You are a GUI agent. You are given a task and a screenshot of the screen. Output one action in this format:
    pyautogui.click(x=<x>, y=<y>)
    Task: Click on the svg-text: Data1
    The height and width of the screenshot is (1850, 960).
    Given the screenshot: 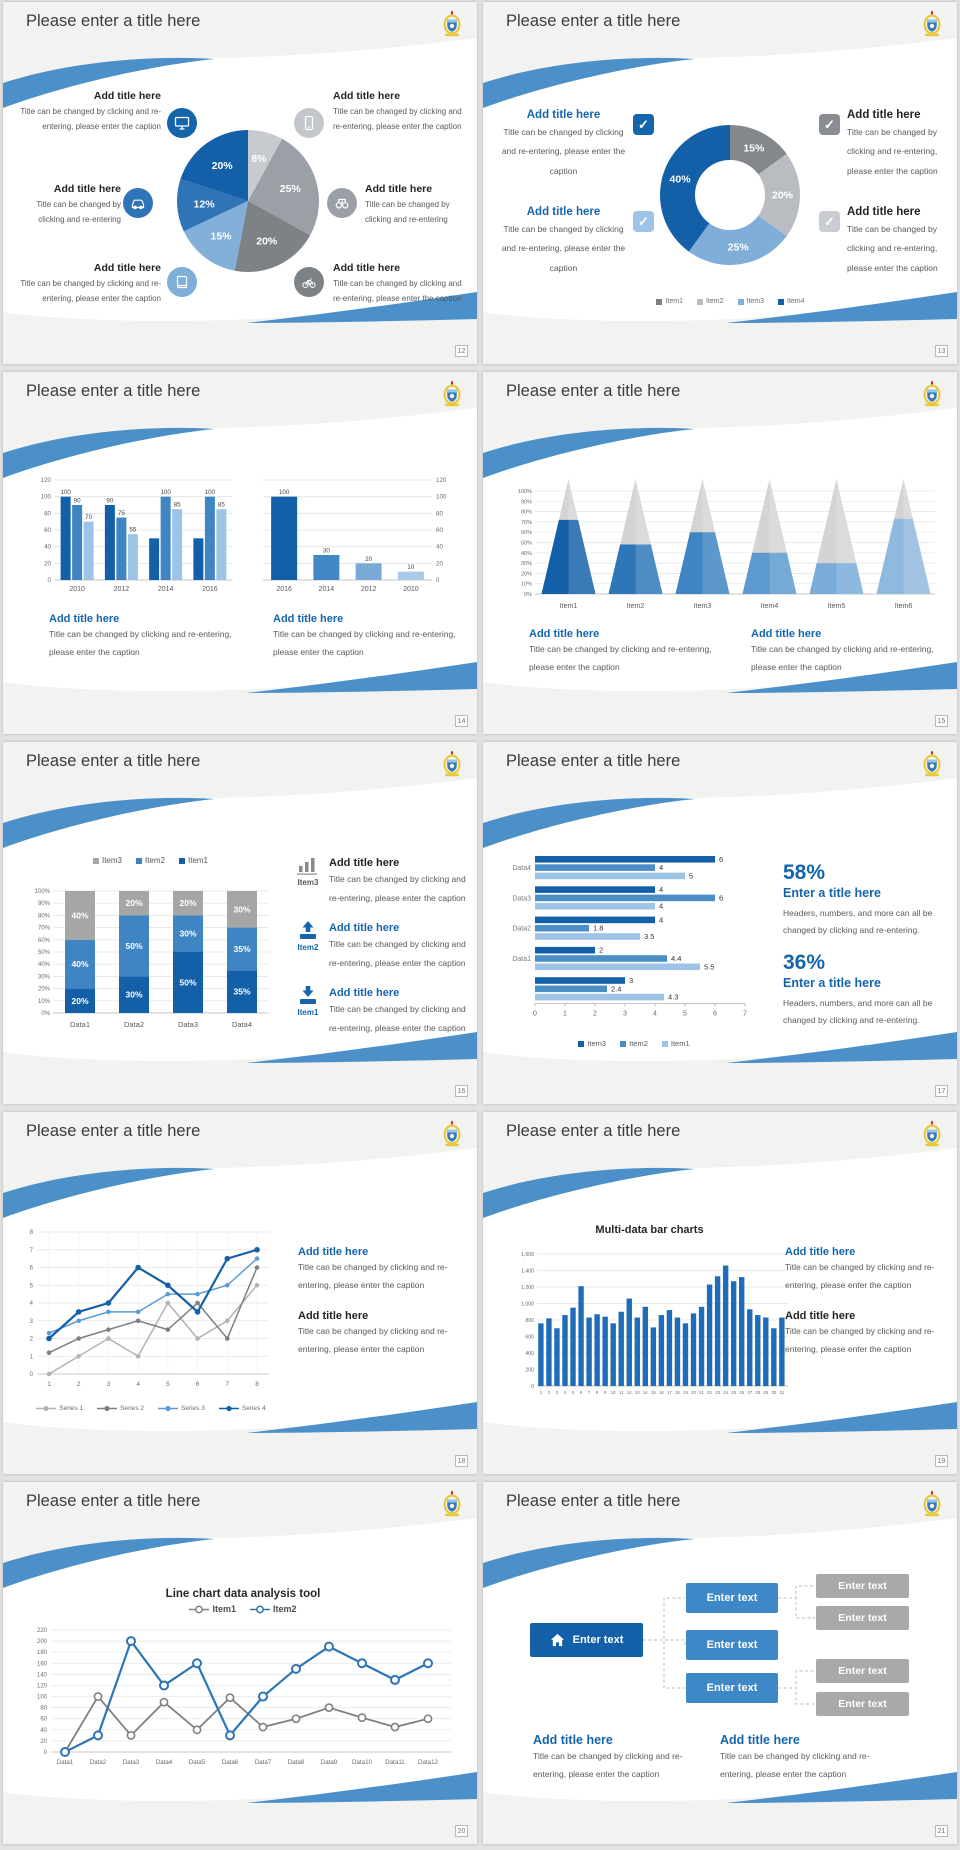 What is the action you would take?
    pyautogui.click(x=80, y=1024)
    